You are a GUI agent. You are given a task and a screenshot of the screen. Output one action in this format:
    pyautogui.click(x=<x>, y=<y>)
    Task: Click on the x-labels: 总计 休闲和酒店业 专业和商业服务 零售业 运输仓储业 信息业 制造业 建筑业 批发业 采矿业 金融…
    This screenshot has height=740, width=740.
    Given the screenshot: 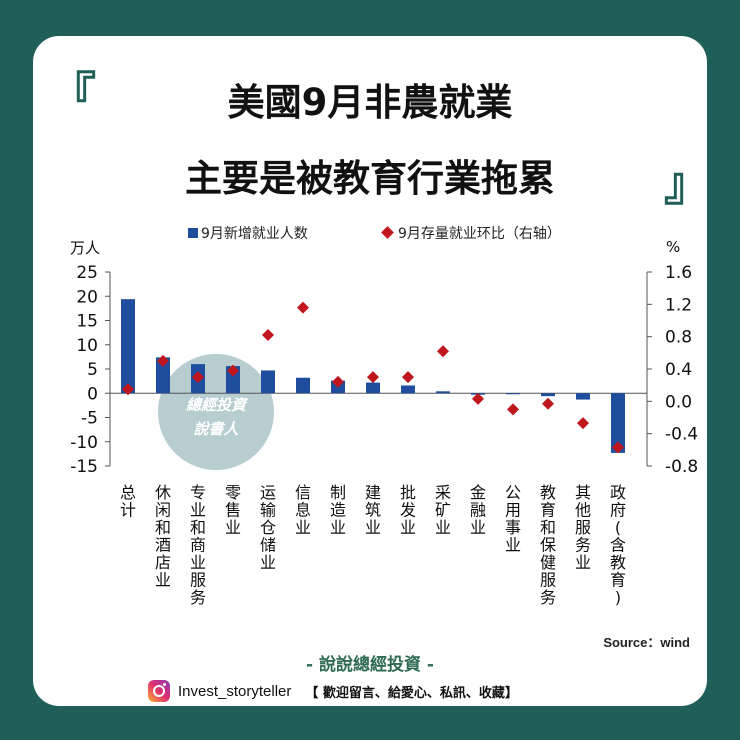 What is the action you would take?
    pyautogui.click(x=373, y=545)
    